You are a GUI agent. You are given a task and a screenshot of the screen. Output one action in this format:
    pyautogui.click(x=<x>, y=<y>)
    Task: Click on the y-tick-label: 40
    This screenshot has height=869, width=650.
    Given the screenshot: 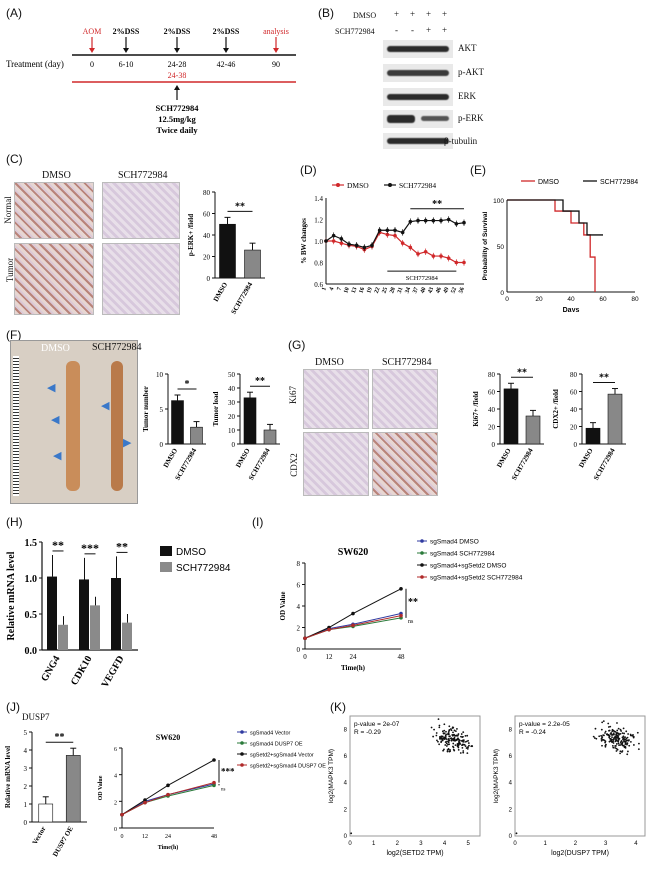 What is the action you would take?
    pyautogui.click(x=574, y=410)
    